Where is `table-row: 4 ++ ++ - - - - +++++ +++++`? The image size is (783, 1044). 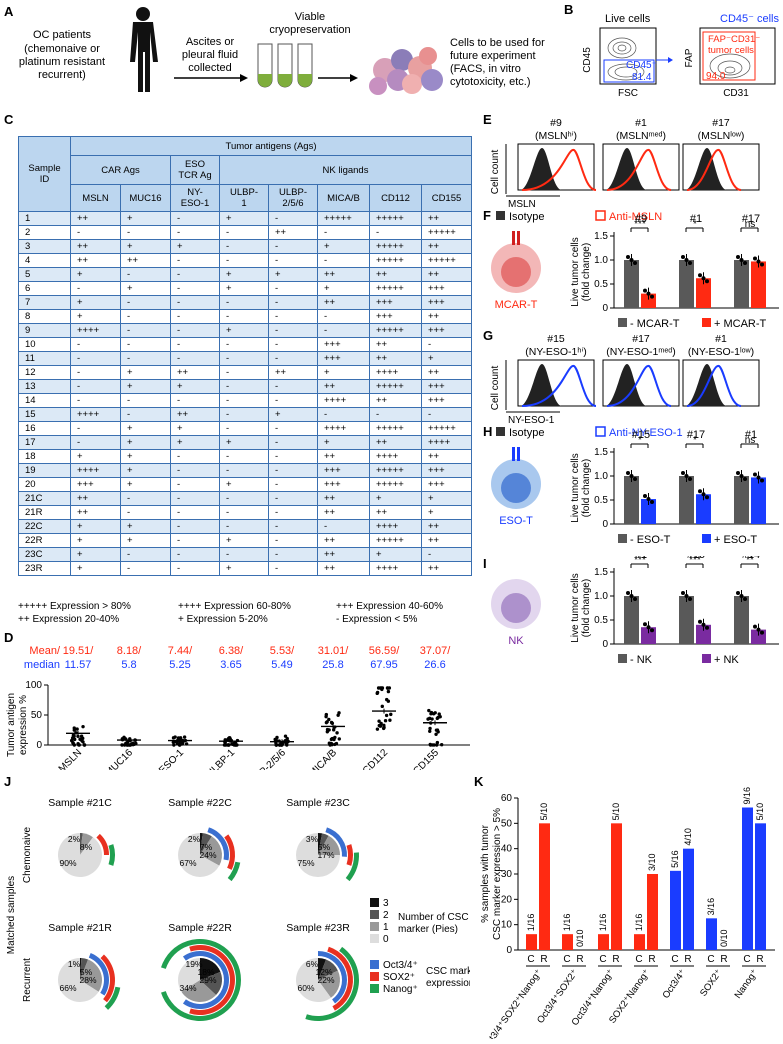
table-row: 4 ++ ++ - - - - +++++ +++++ is located at coordinates (245, 260).